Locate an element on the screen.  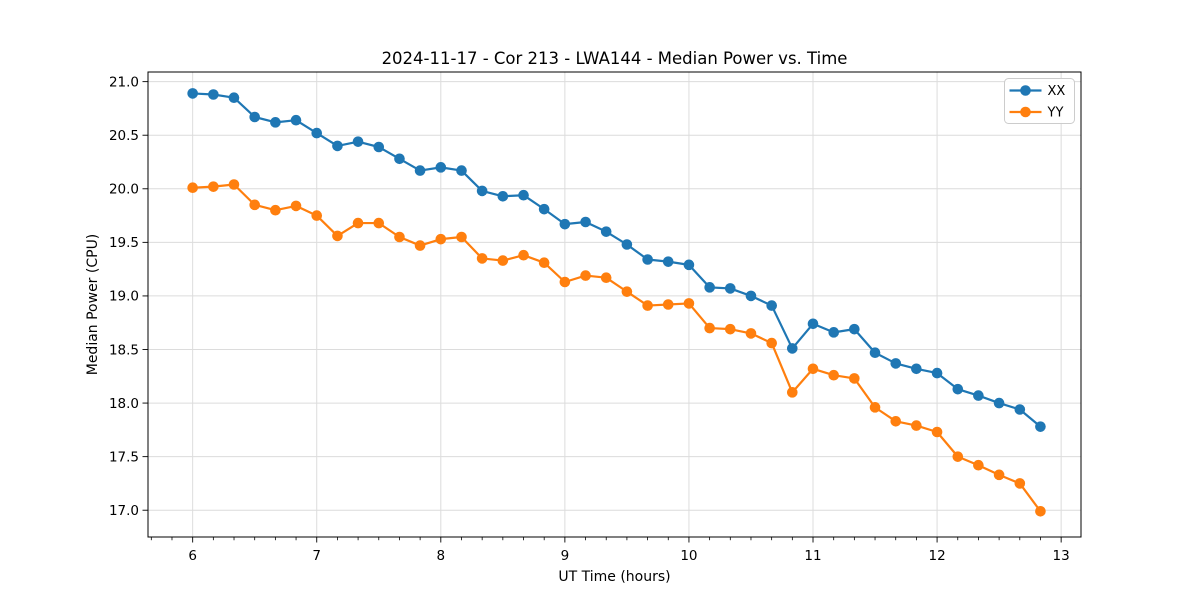
y-tick-label: 19.5 is located at coordinates (124, 243).